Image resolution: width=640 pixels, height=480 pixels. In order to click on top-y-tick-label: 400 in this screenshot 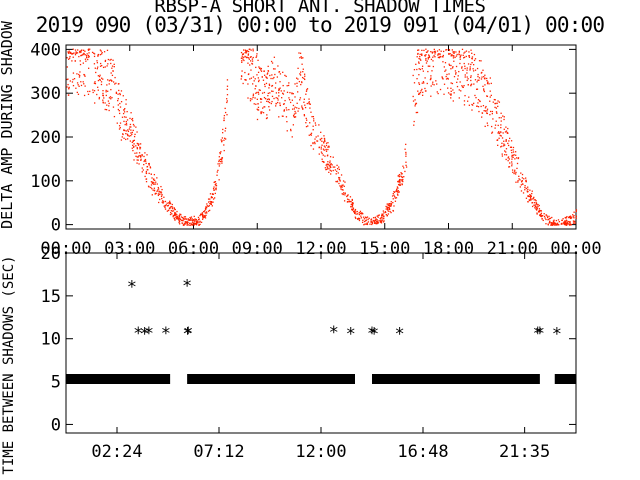, I will do `click(45, 50)`.